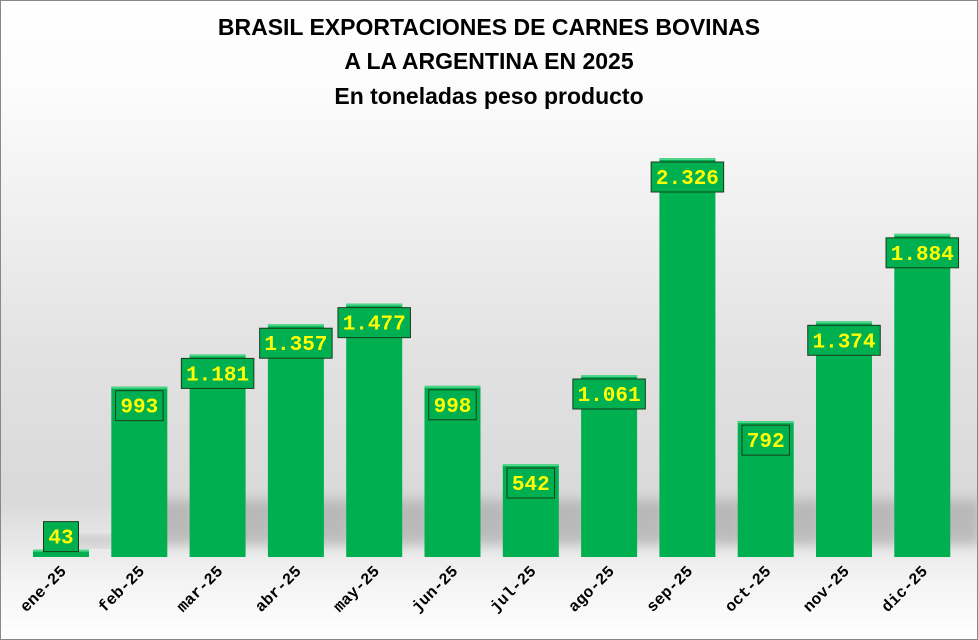 Image resolution: width=978 pixels, height=640 pixels. Describe the element at coordinates (60, 539) in the screenshot. I see `data-label: 43` at that location.